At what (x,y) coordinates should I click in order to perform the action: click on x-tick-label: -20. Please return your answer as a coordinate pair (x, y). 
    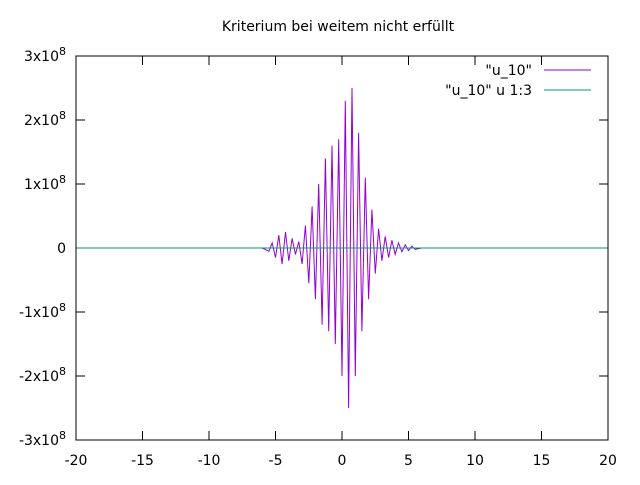
    Looking at the image, I should click on (76, 461).